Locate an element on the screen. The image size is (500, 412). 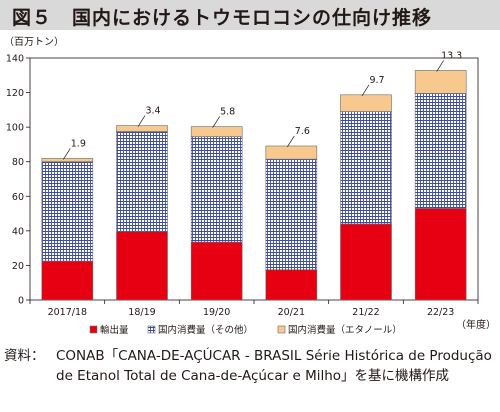
data-label: 9.7 is located at coordinates (376, 80).